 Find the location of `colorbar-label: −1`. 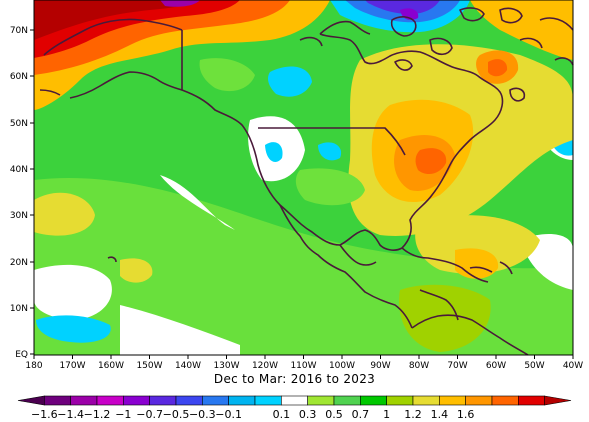

colorbar-label: −1 is located at coordinates (123, 414).